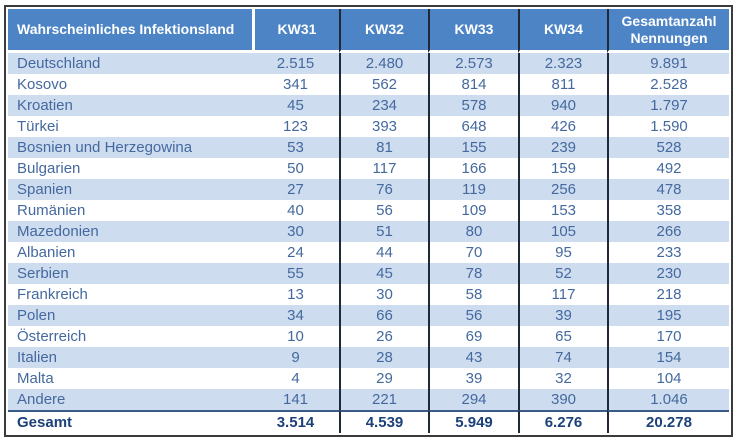 This screenshot has width=739, height=447. I want to click on value-cell: 43, so click(473, 357).